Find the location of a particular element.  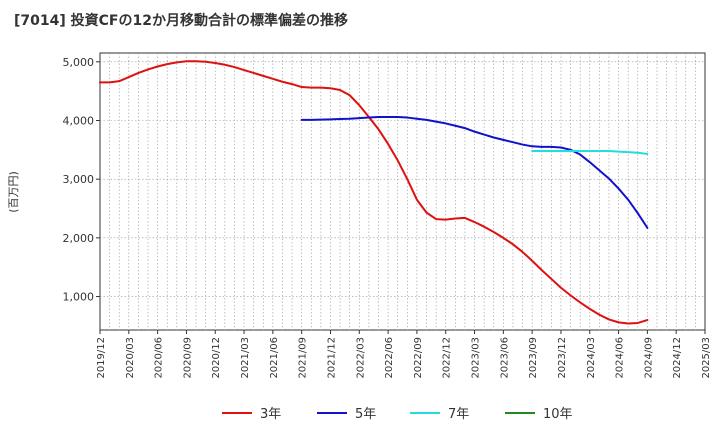

x-tick-label: 2020/06 is located at coordinates (159, 358).